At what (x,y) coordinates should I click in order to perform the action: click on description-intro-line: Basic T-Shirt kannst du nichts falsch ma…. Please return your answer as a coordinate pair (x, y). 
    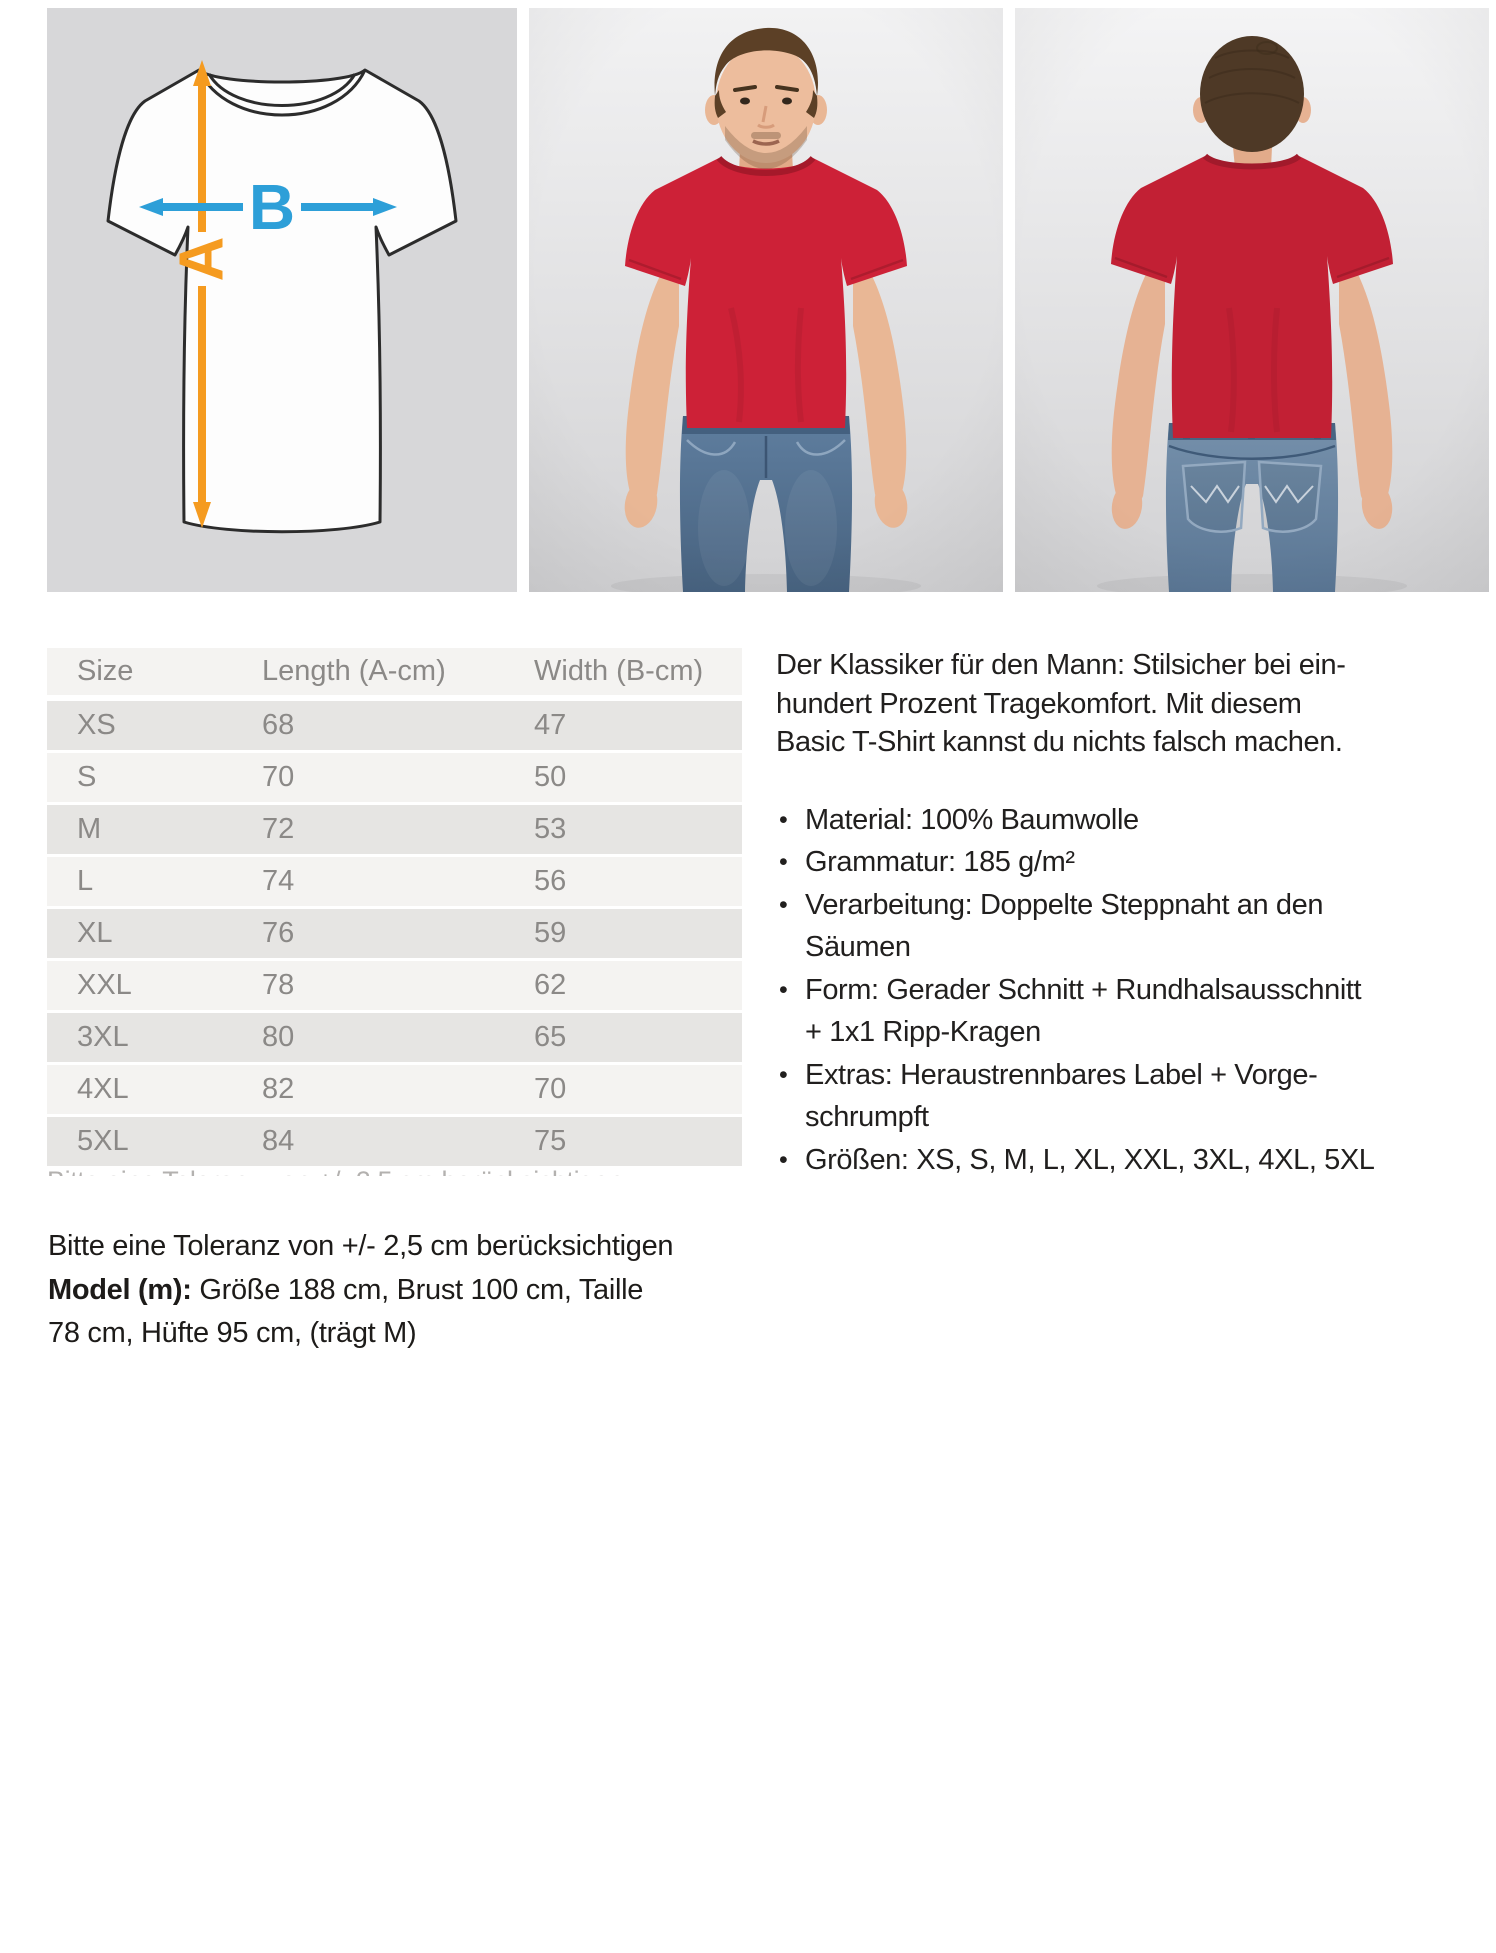
    Looking at the image, I should click on (1059, 742).